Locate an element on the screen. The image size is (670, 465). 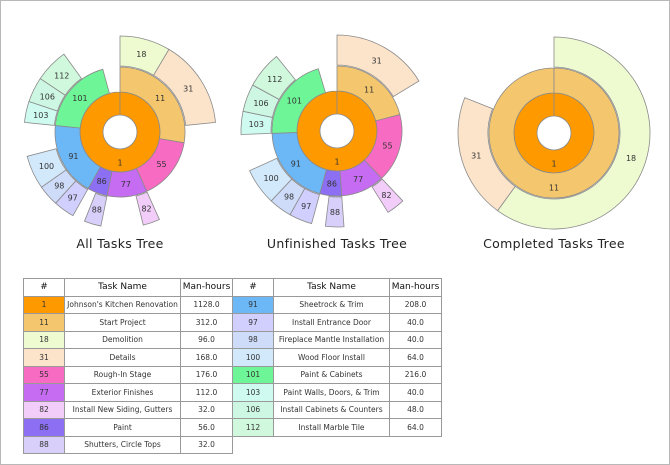
task-id: 82 is located at coordinates (44, 409).